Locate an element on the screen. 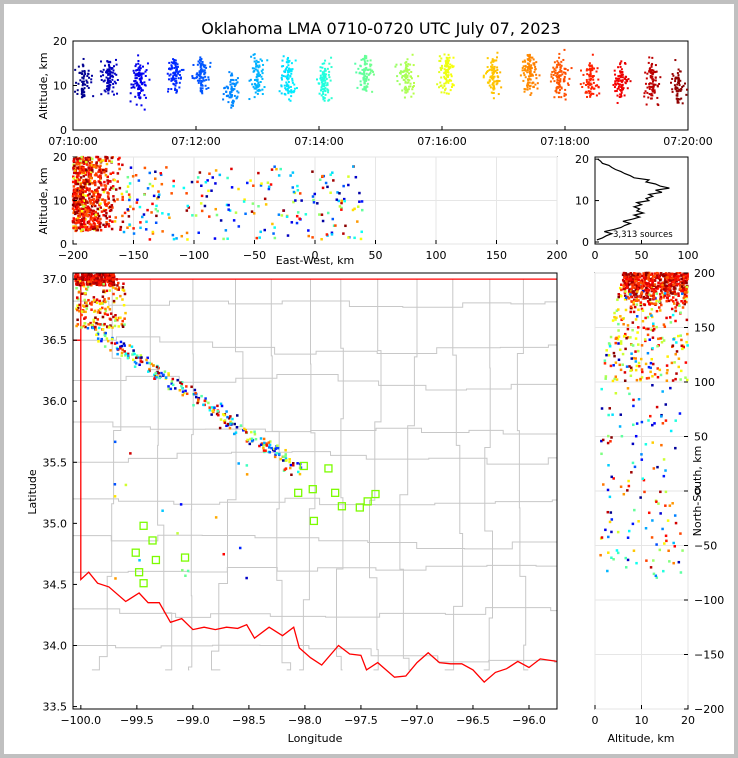 The width and height of the screenshot is (738, 758). altitude-ew-xlabel: East-West, km is located at coordinates (315, 260).